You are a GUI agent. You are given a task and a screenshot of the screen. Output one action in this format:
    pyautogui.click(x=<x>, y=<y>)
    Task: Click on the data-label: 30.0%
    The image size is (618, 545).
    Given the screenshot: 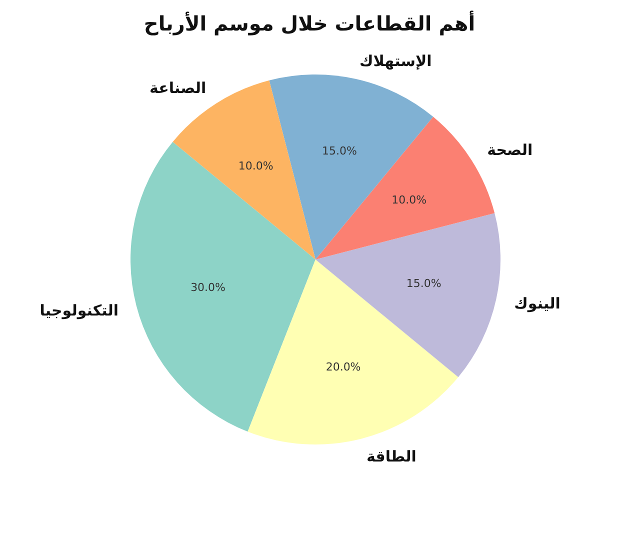 What is the action you would take?
    pyautogui.click(x=208, y=287)
    